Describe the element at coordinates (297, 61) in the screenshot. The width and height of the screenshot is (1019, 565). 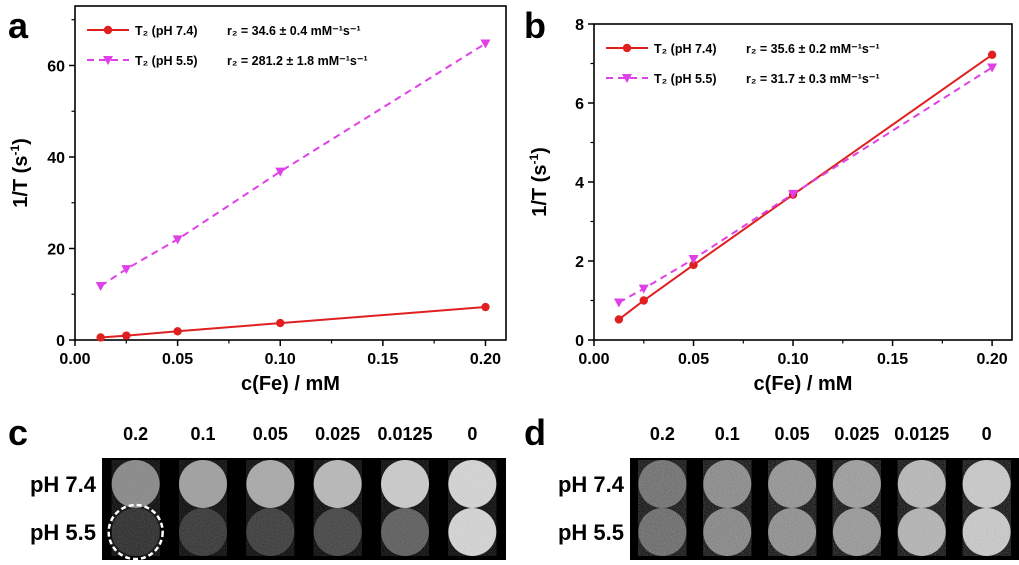
I see `legend-fit-label: r₂ = 281.2 ± 1.8 mM⁻¹s⁻¹` at that location.